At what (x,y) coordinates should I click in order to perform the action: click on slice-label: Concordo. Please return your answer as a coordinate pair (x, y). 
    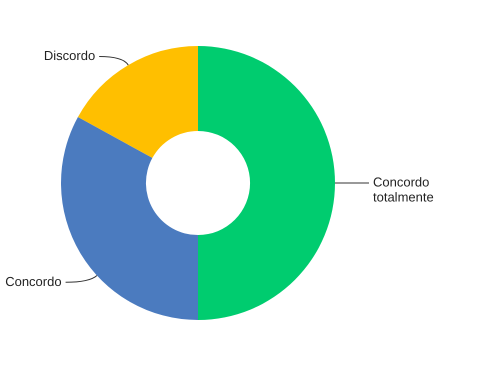
    Looking at the image, I should click on (33, 281).